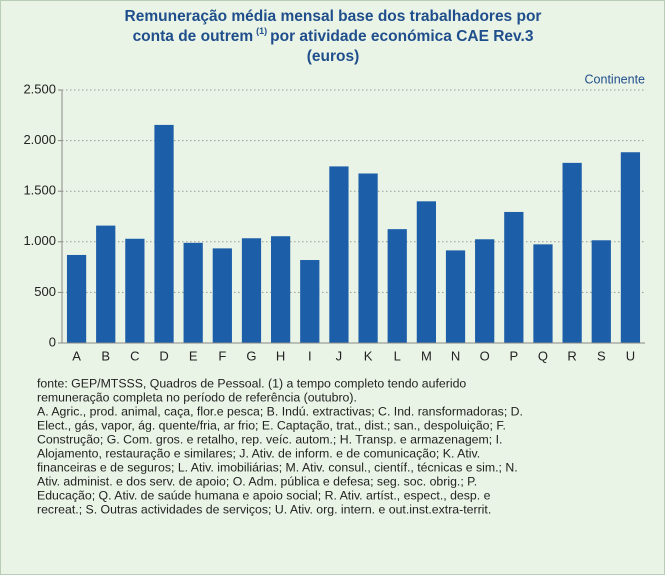 The width and height of the screenshot is (665, 575). I want to click on chart-title: por atividade económica CAE Rev.3, so click(402, 36).